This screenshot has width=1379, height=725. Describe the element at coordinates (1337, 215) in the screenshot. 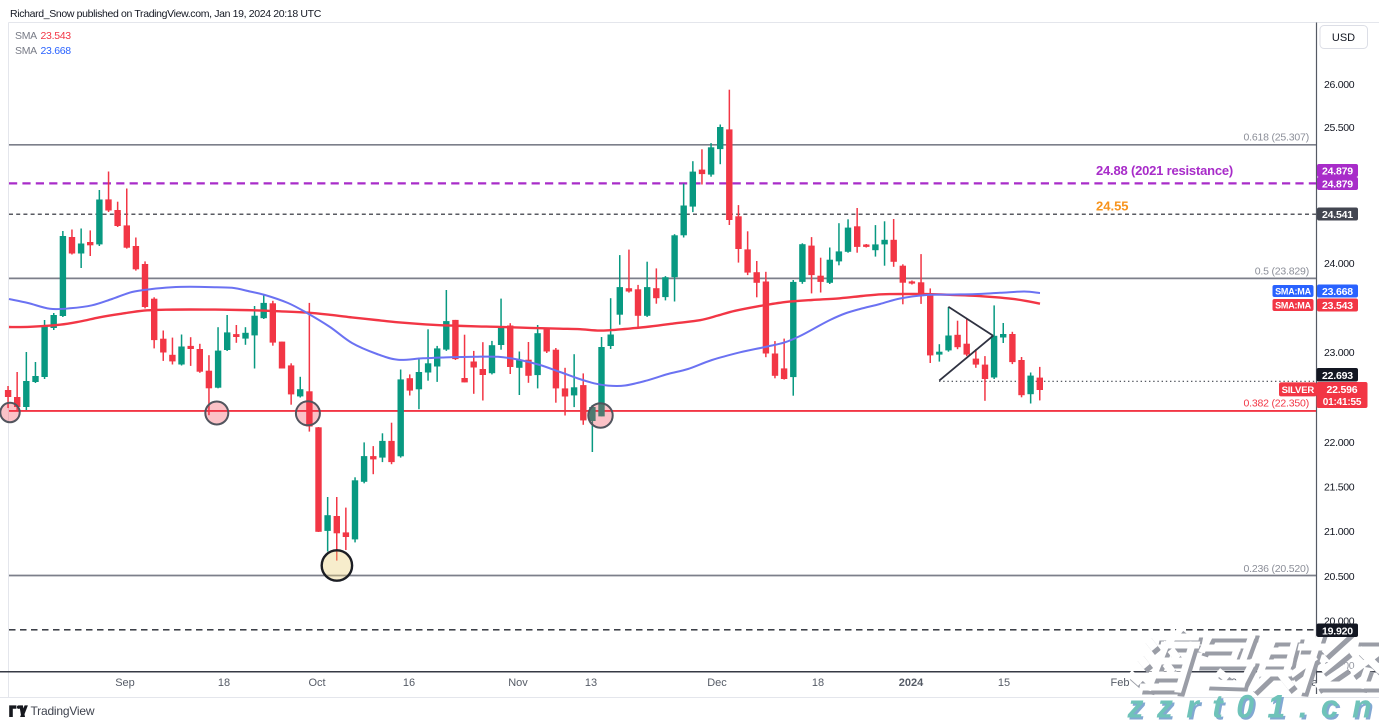

I see `svg-text: 24.541` at that location.